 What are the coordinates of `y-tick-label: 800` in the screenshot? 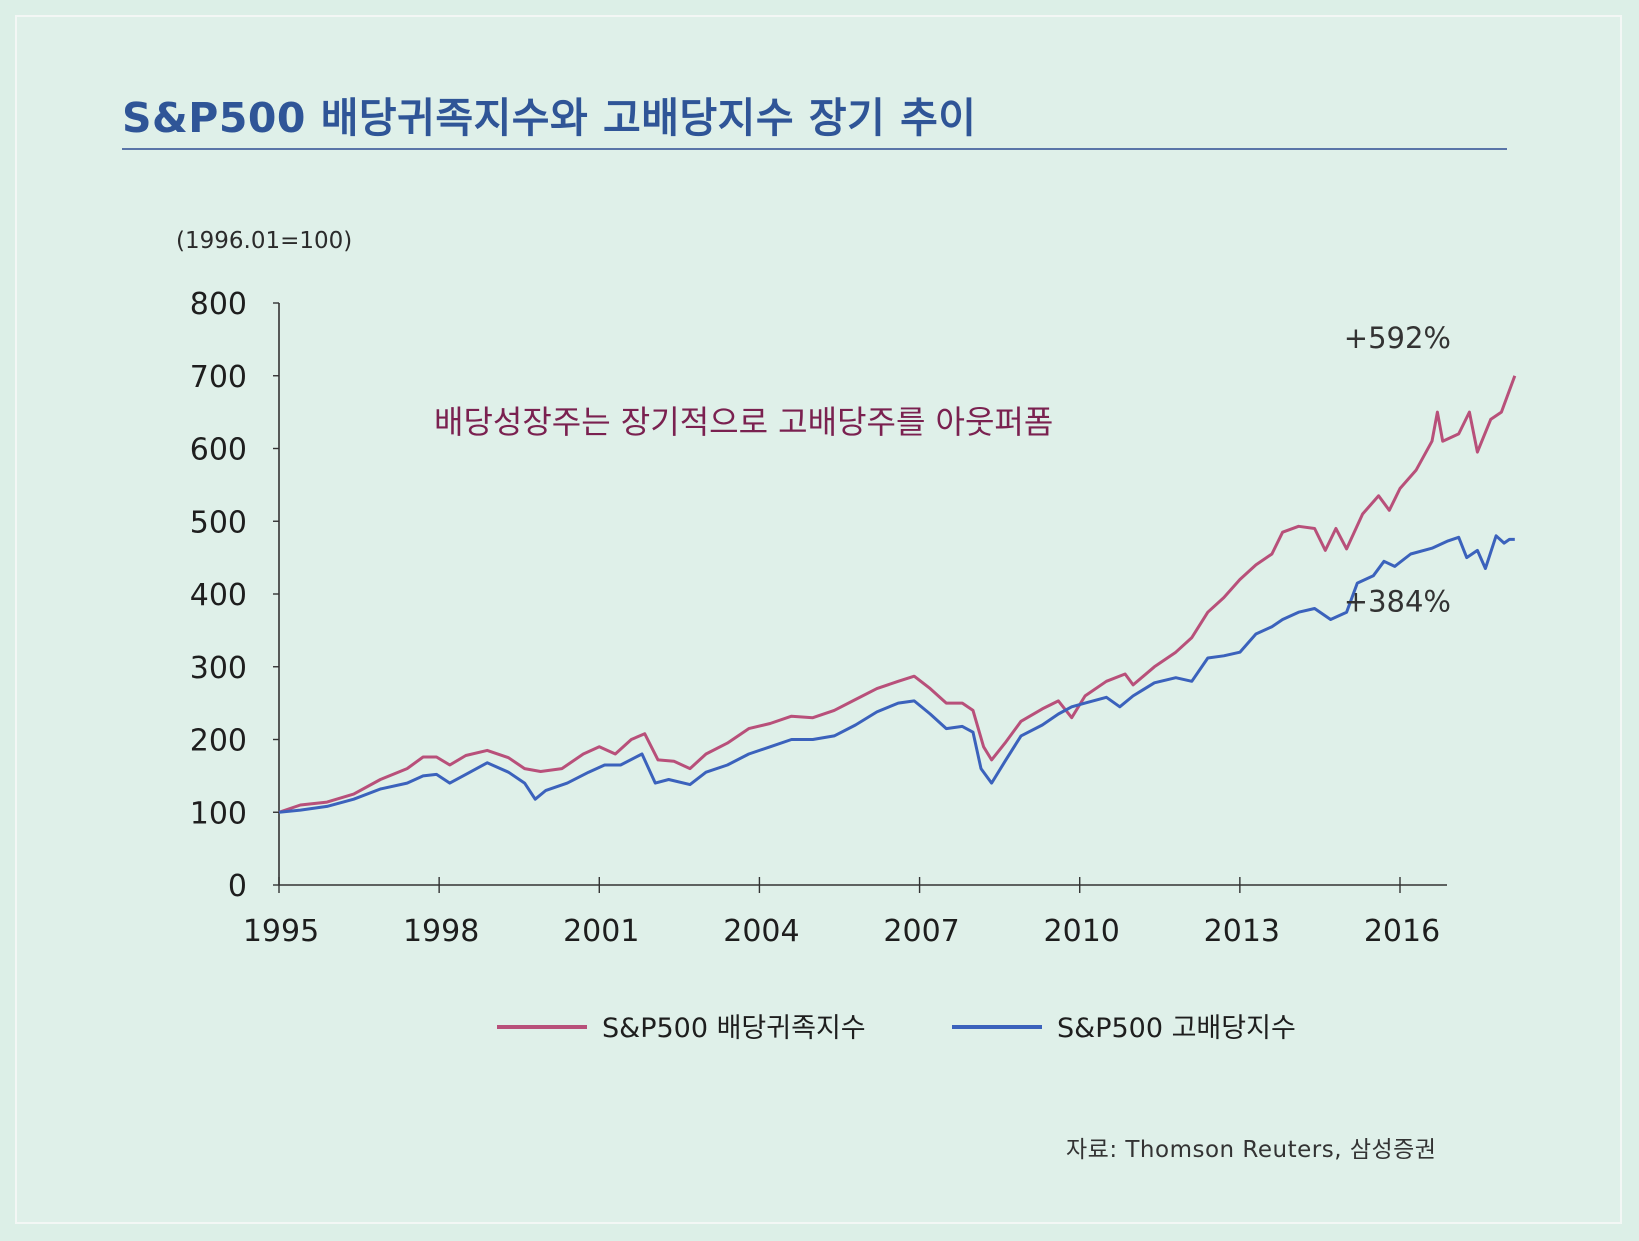 It's located at (218, 304).